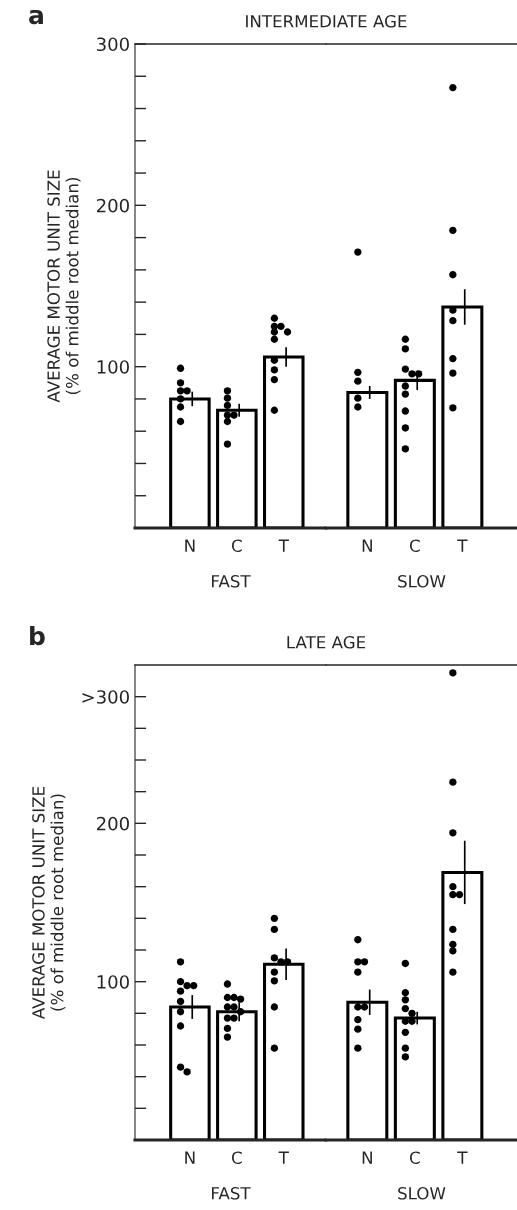  I want to click on y-tick-label: >300, so click(105, 697).